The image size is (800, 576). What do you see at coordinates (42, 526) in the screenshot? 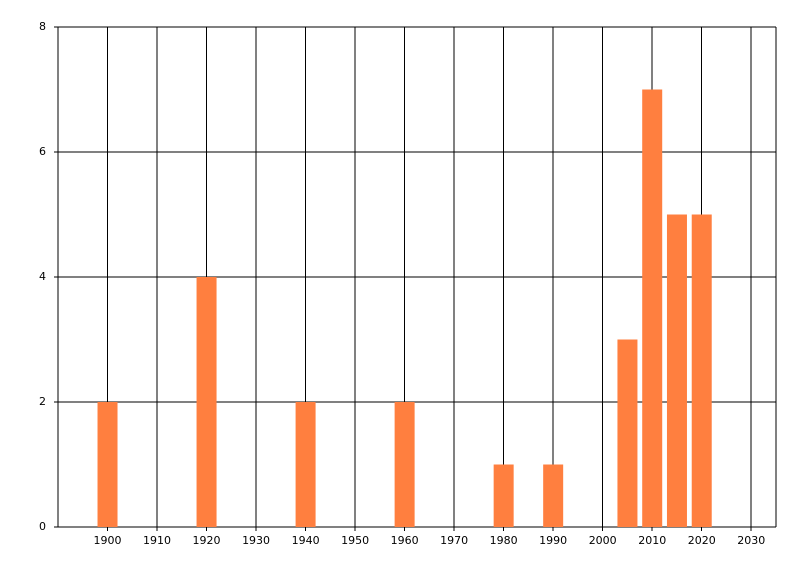
I see `y-tick-label: 0` at bounding box center [42, 526].